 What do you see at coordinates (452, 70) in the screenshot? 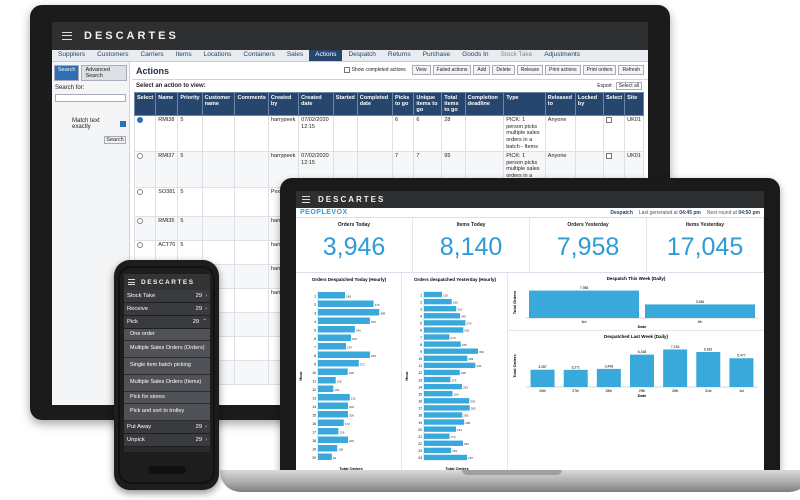
I see `toolbar-failed-actions-button: Failed actions` at bounding box center [452, 70].